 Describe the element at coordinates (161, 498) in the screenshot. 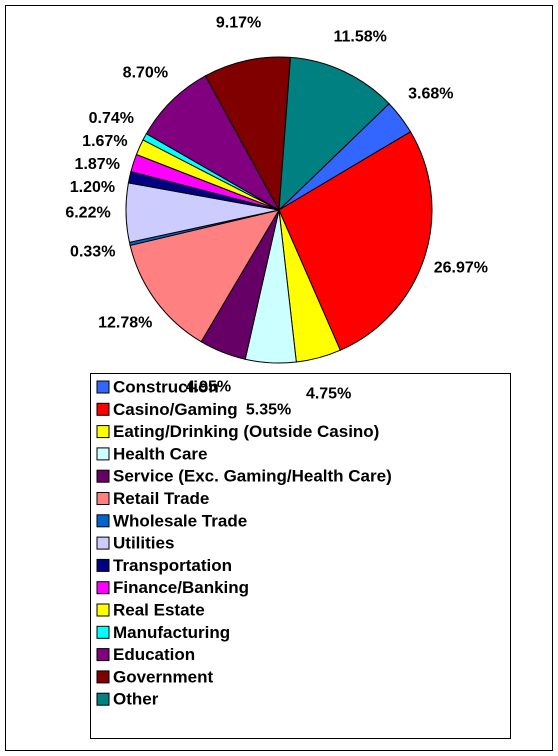

I see `legend-label: Retail Trade` at that location.